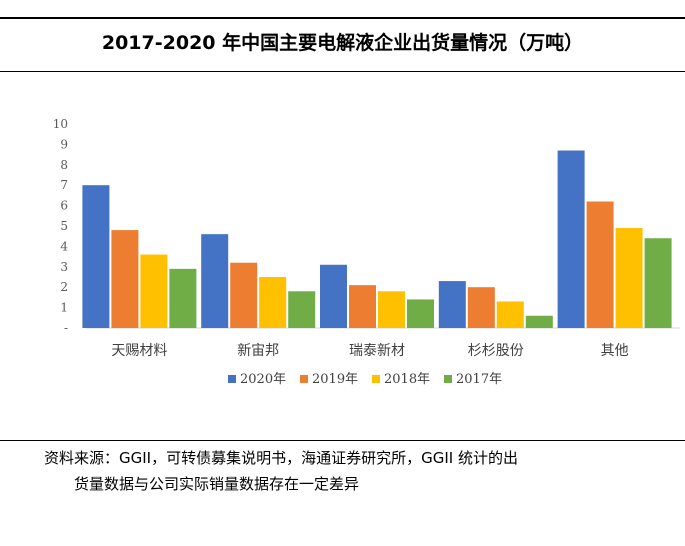 The image size is (685, 546). I want to click on y-tick-label: 9, so click(64, 144).